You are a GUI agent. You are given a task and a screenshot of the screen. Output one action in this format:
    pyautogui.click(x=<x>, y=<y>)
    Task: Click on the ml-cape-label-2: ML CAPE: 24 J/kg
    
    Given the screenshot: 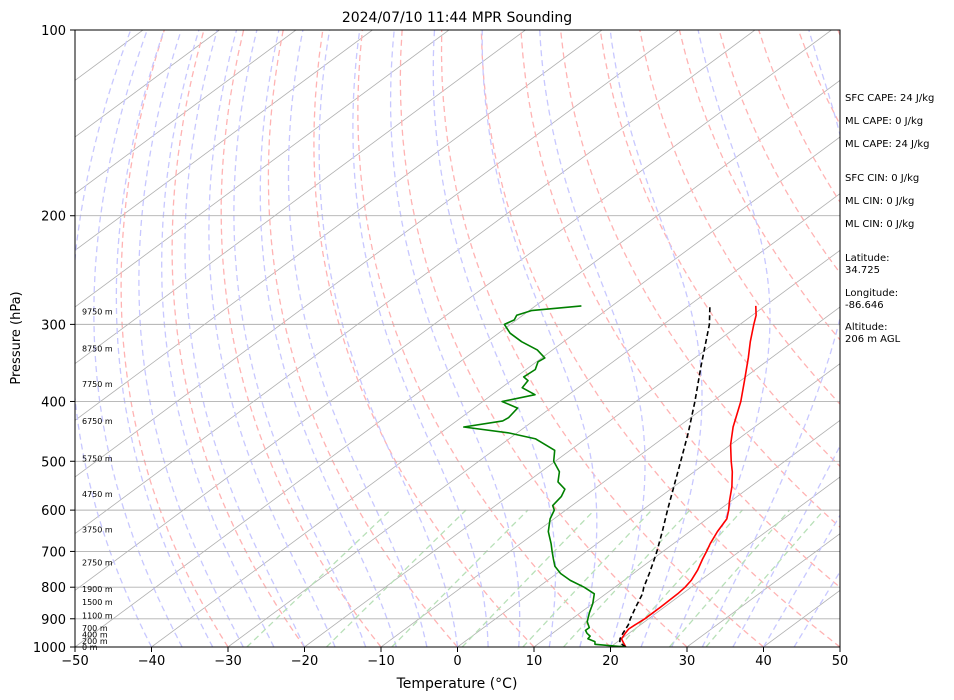 What is the action you would take?
    pyautogui.click(x=887, y=144)
    